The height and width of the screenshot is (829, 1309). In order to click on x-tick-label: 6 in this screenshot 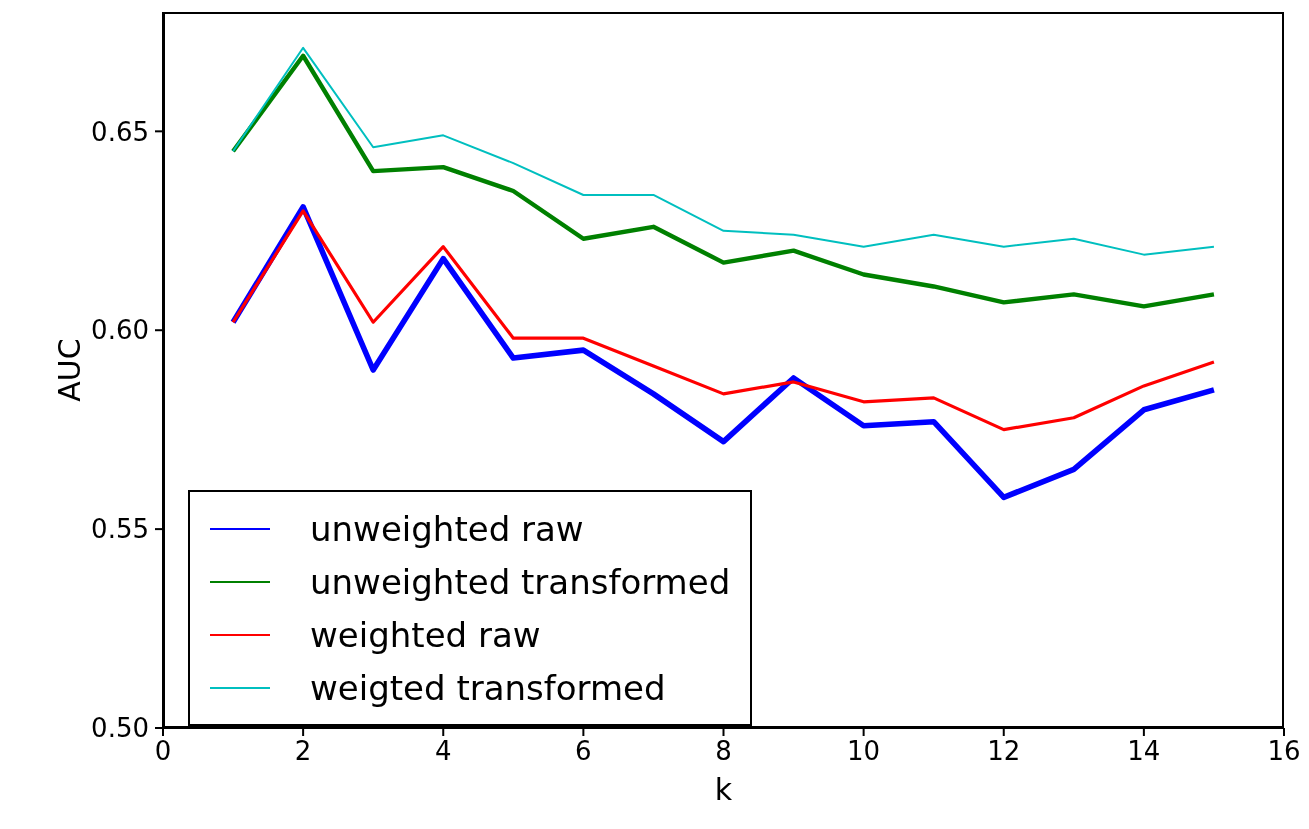, I will do `click(583, 751)`.